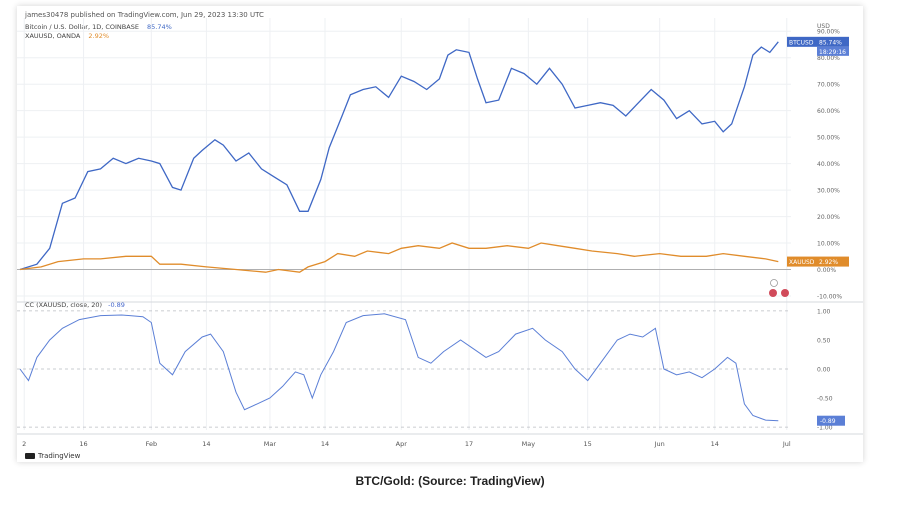 The height and width of the screenshot is (506, 900). What do you see at coordinates (828, 111) in the screenshot?
I see `y-tick-label: 60.00%` at bounding box center [828, 111].